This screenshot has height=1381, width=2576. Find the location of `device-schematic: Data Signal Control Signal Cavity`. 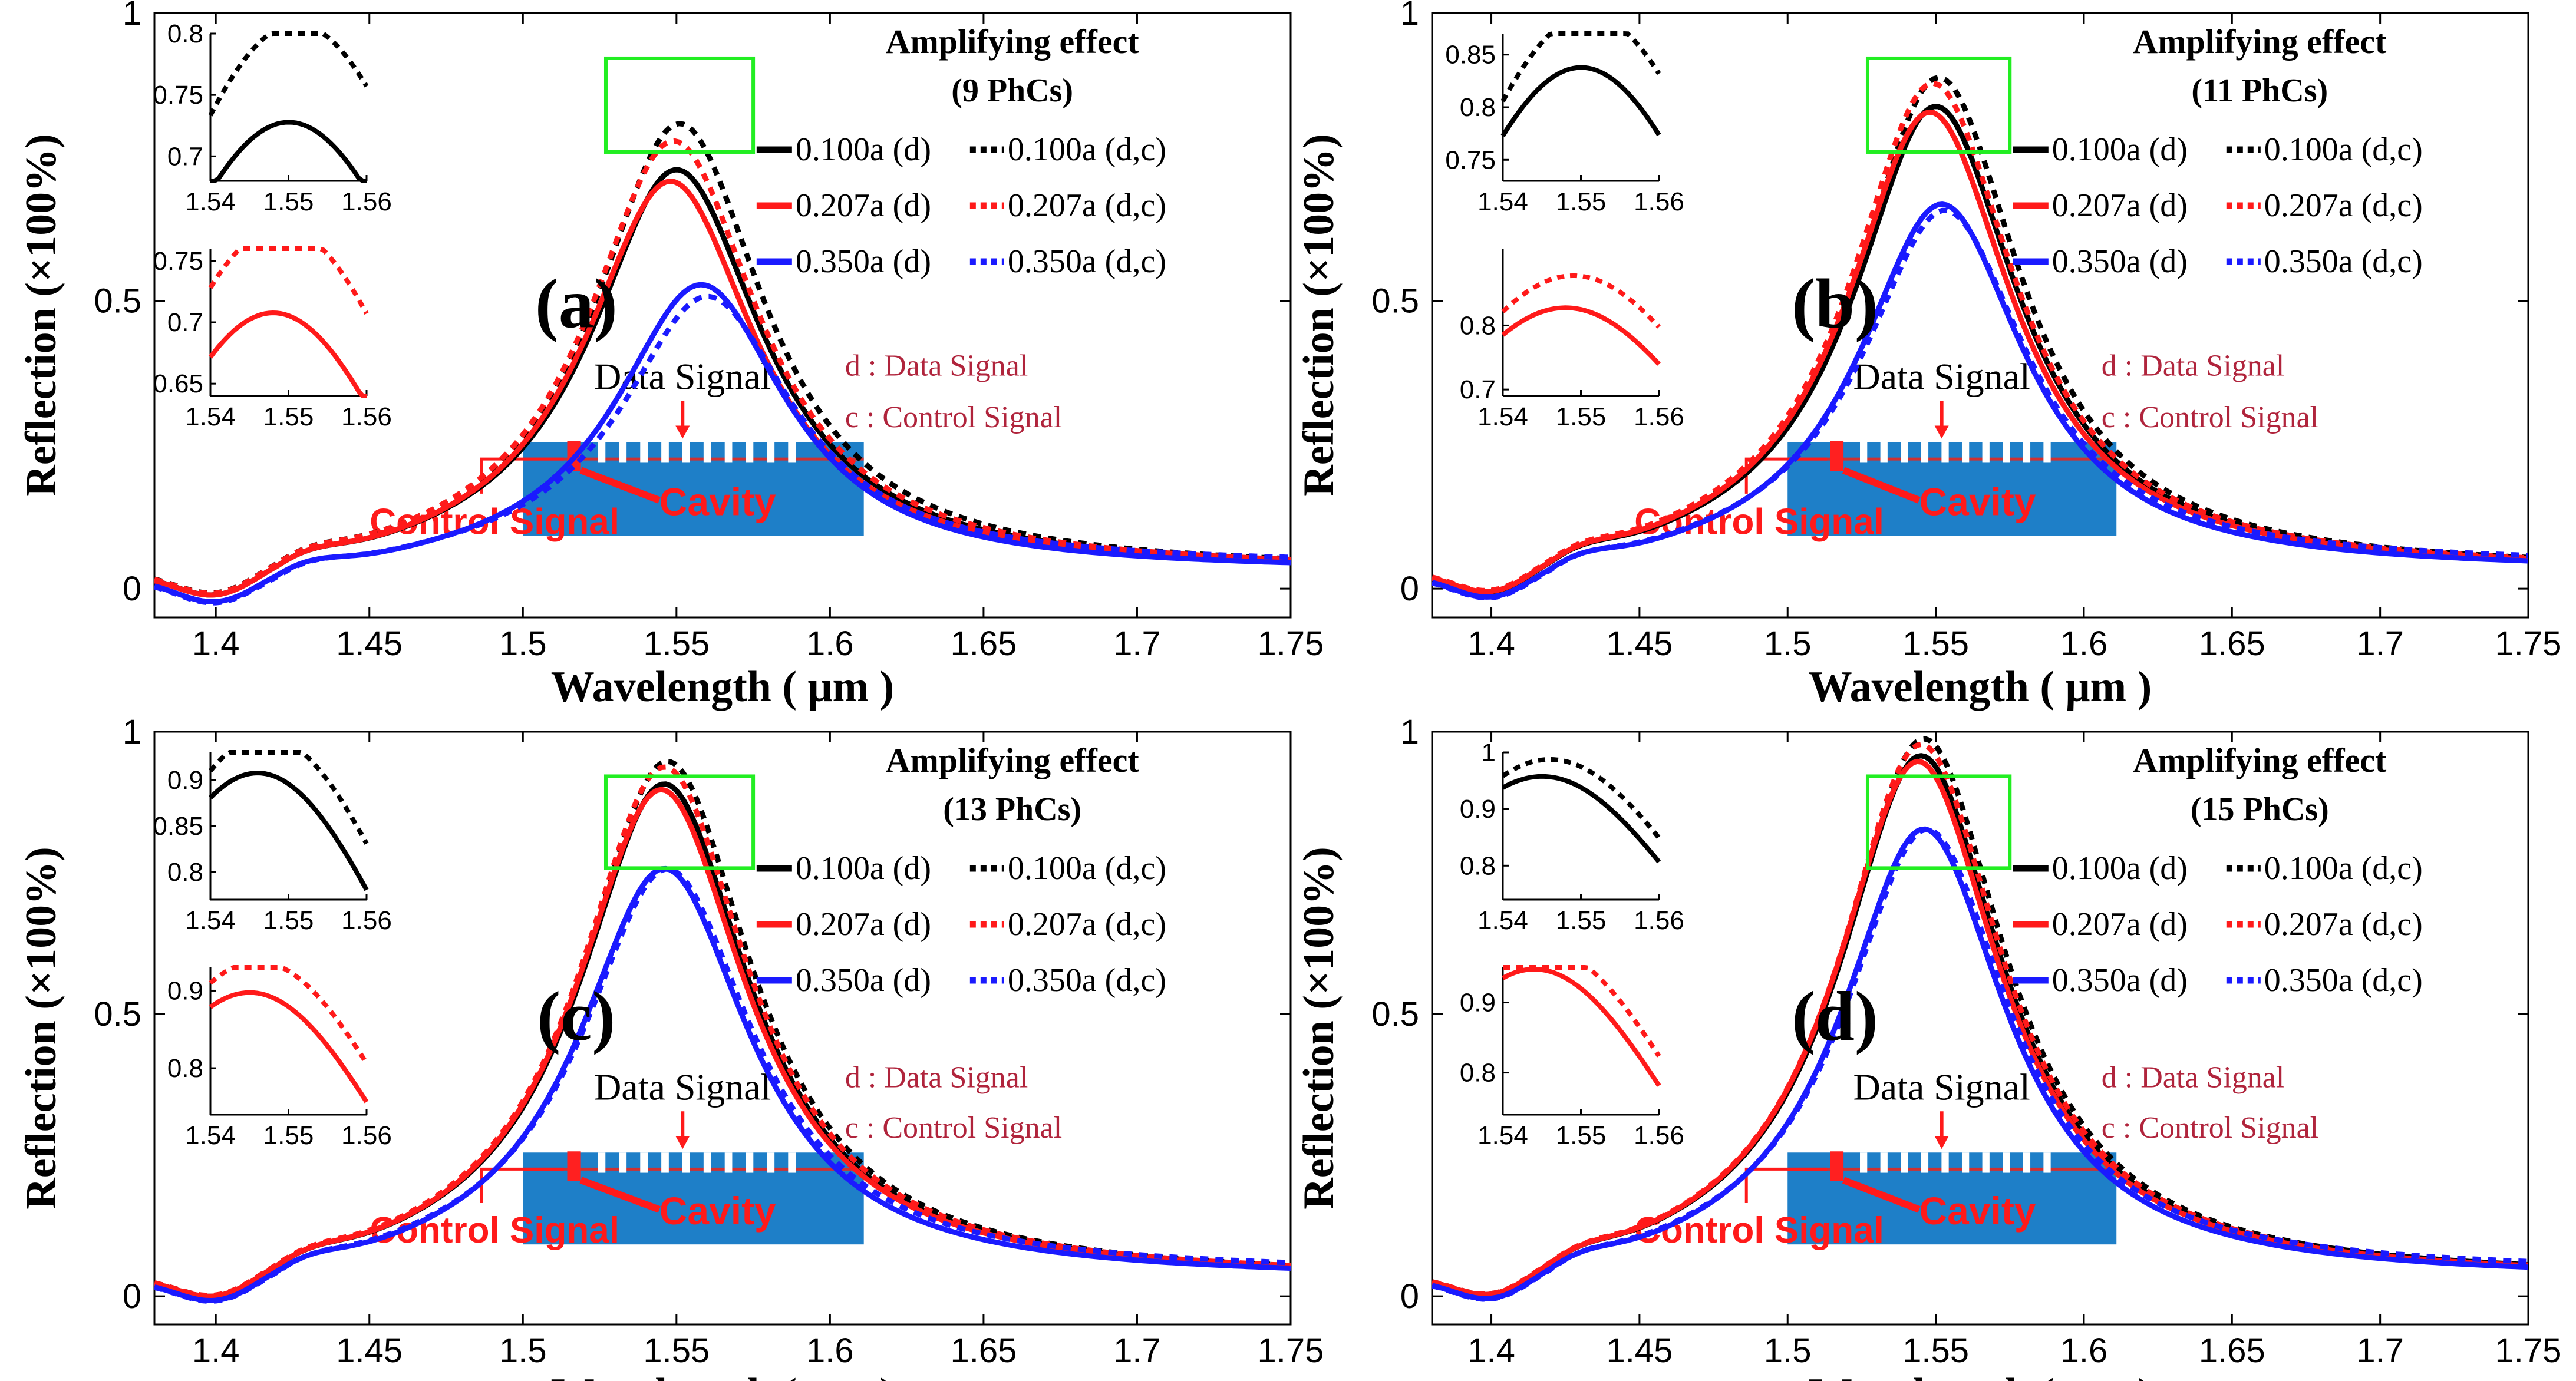

device-schematic: Data Signal Control Signal Cavity is located at coordinates (617, 1159).